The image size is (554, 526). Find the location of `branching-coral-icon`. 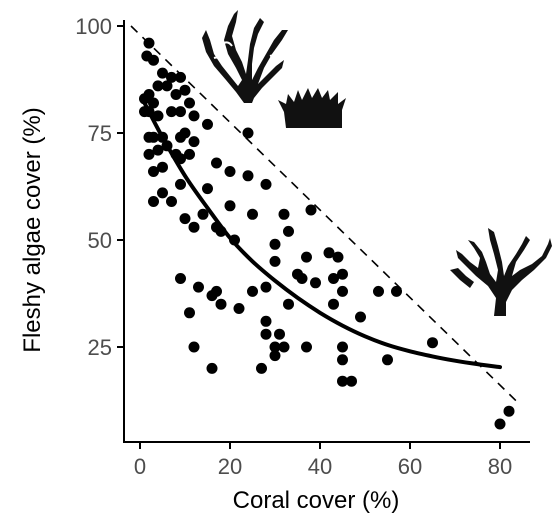

branching-coral-icon is located at coordinates (501, 272).